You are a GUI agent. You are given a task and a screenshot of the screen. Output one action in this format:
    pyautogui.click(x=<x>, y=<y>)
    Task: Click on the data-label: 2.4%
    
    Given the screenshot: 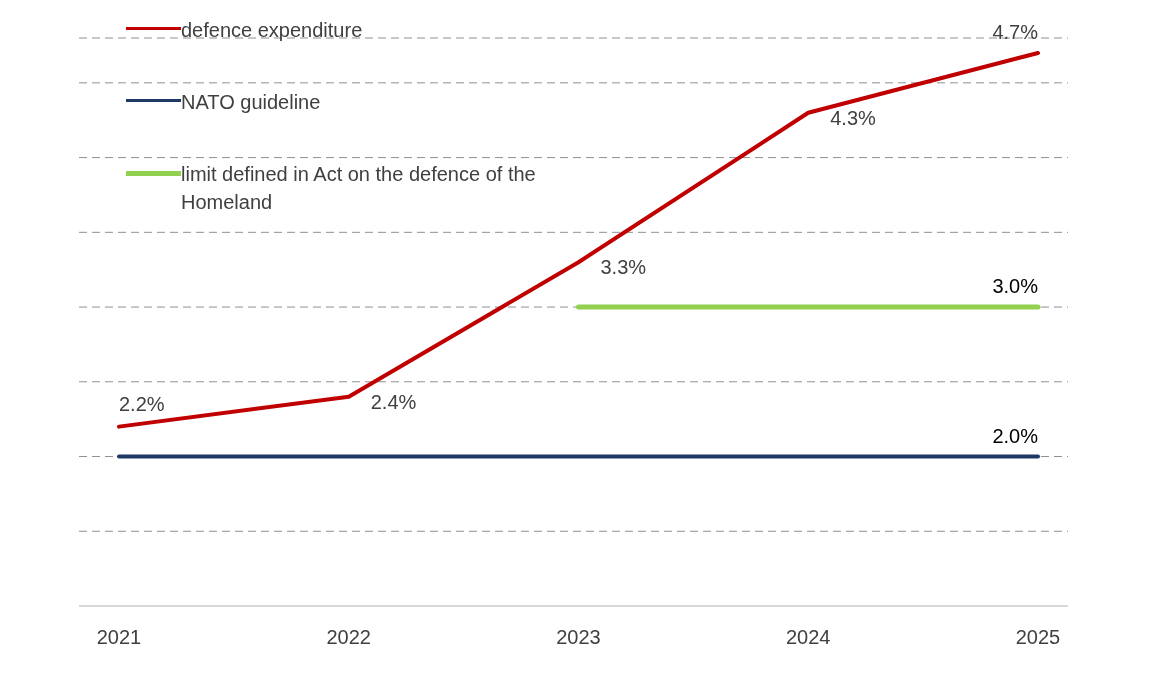 What is the action you would take?
    pyautogui.click(x=393, y=401)
    